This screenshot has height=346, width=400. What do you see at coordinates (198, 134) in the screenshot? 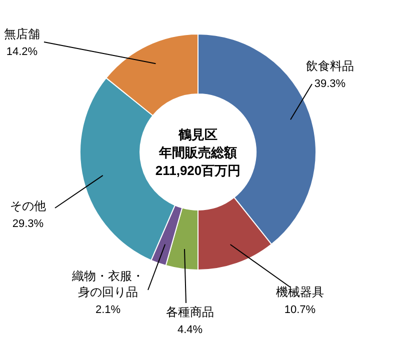
I see `text: 鶴見区` at bounding box center [198, 134].